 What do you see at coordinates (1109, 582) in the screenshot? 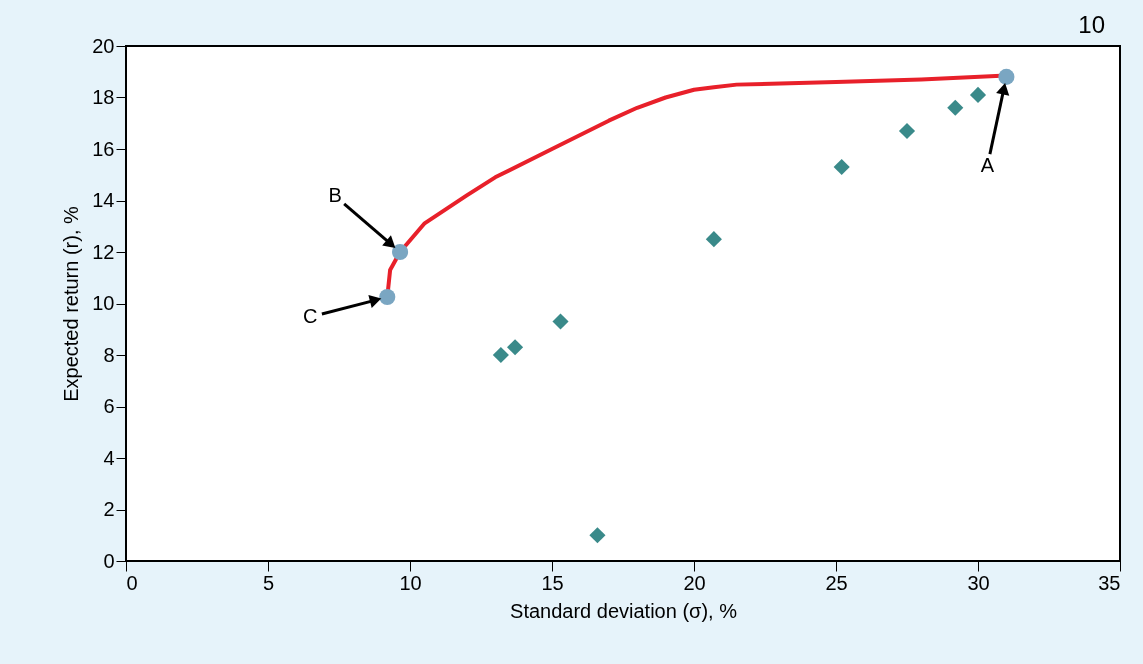
I see `x-tick-label: 35` at bounding box center [1109, 582].